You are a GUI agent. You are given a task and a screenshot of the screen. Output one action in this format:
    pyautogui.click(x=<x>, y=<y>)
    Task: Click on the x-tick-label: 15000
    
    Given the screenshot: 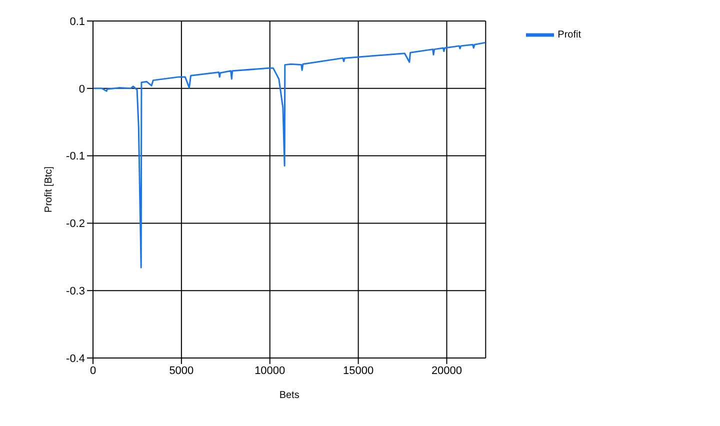 What is the action you would take?
    pyautogui.click(x=358, y=370)
    